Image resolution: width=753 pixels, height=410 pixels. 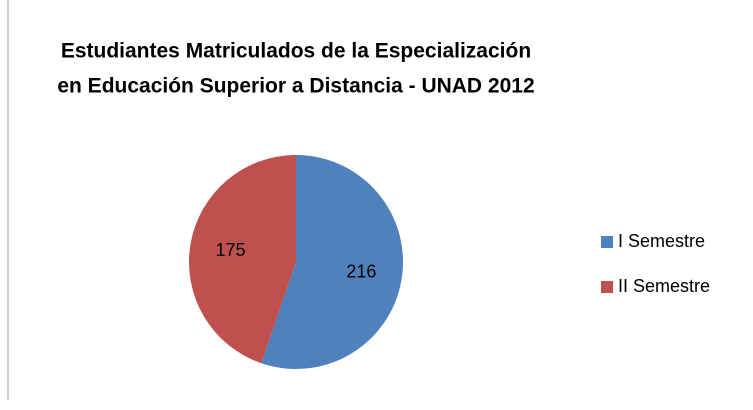 I want to click on legend-label: I Semestre, so click(x=661, y=241).